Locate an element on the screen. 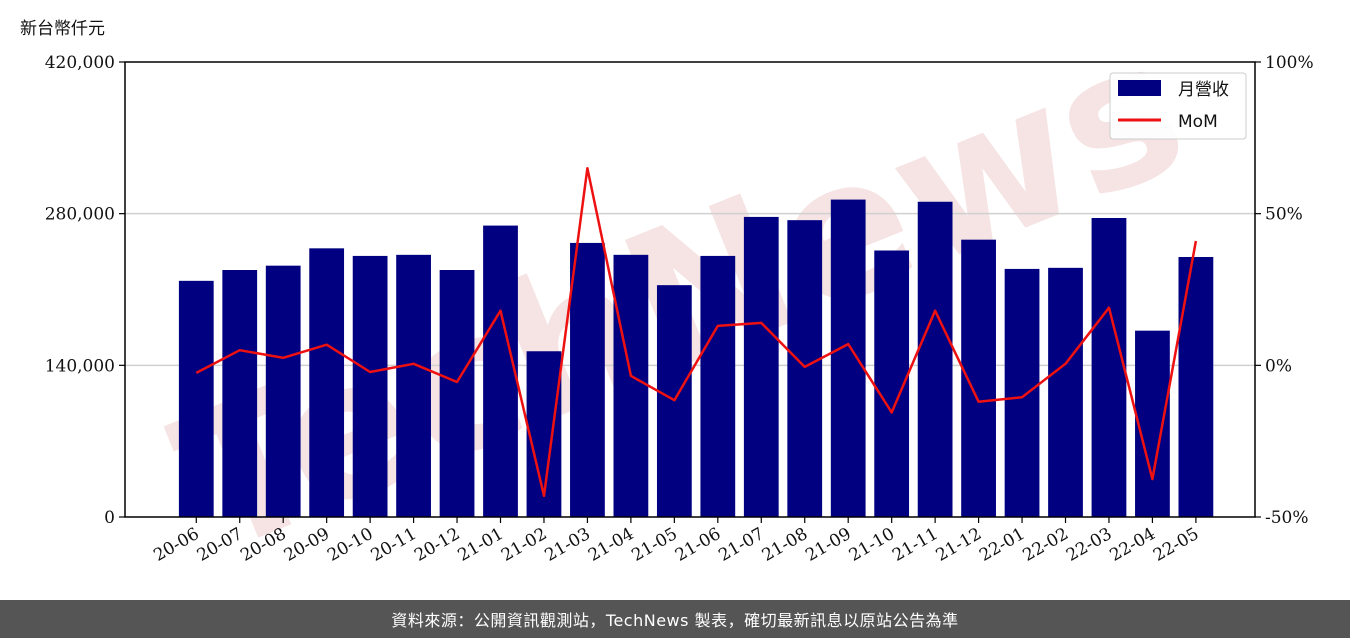 This screenshot has width=1350, height=638. legend-bar-swatch is located at coordinates (1139, 88).